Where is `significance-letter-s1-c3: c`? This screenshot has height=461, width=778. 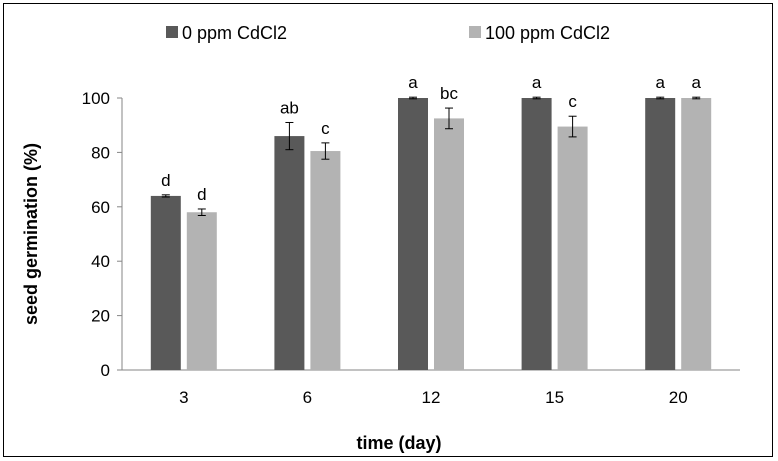 significance-letter-s1-c3: c is located at coordinates (572, 101).